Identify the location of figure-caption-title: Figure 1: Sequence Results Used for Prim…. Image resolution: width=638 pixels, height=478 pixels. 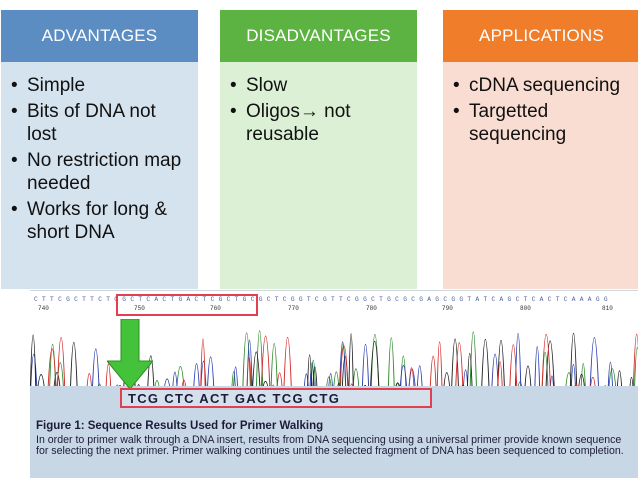
(180, 426).